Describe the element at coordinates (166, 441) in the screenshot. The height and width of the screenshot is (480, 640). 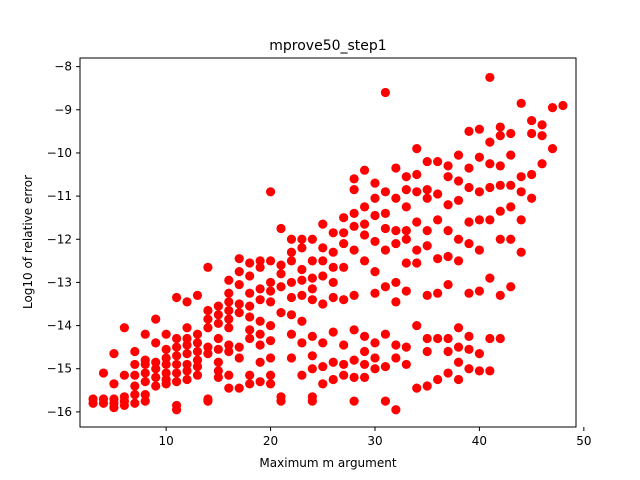
I see `x-tick-label: 10` at that location.